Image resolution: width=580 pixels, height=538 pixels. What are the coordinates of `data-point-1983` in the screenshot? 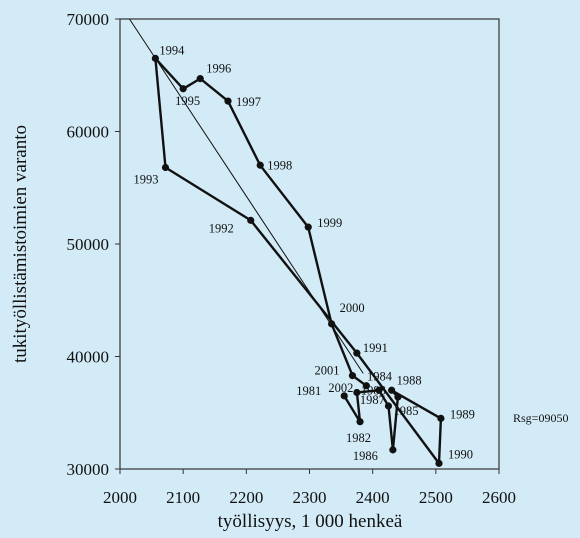 It's located at (357, 392).